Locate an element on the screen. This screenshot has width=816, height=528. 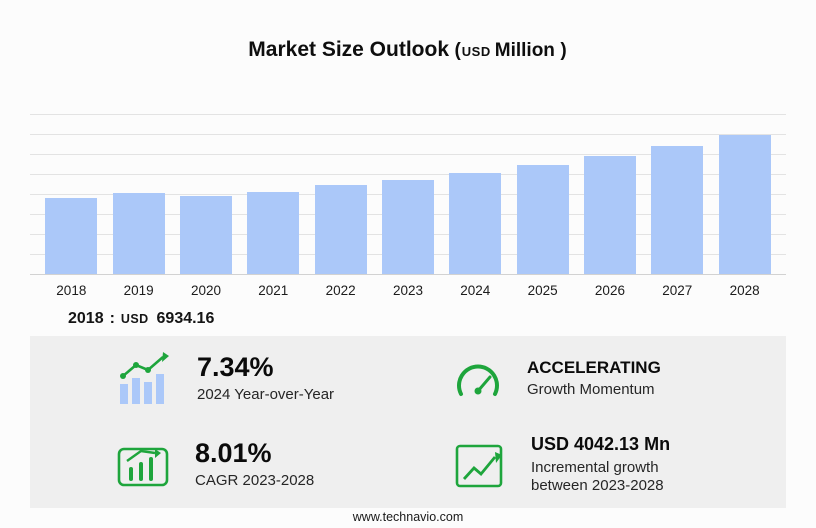
title-unit: Million is located at coordinates (524, 50).